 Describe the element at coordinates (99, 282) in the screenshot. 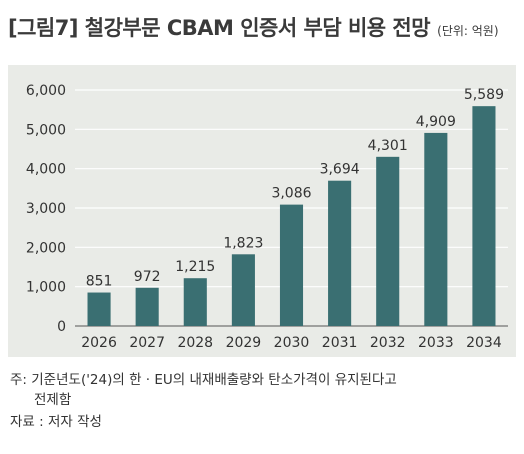

I see `data-label: 851` at that location.